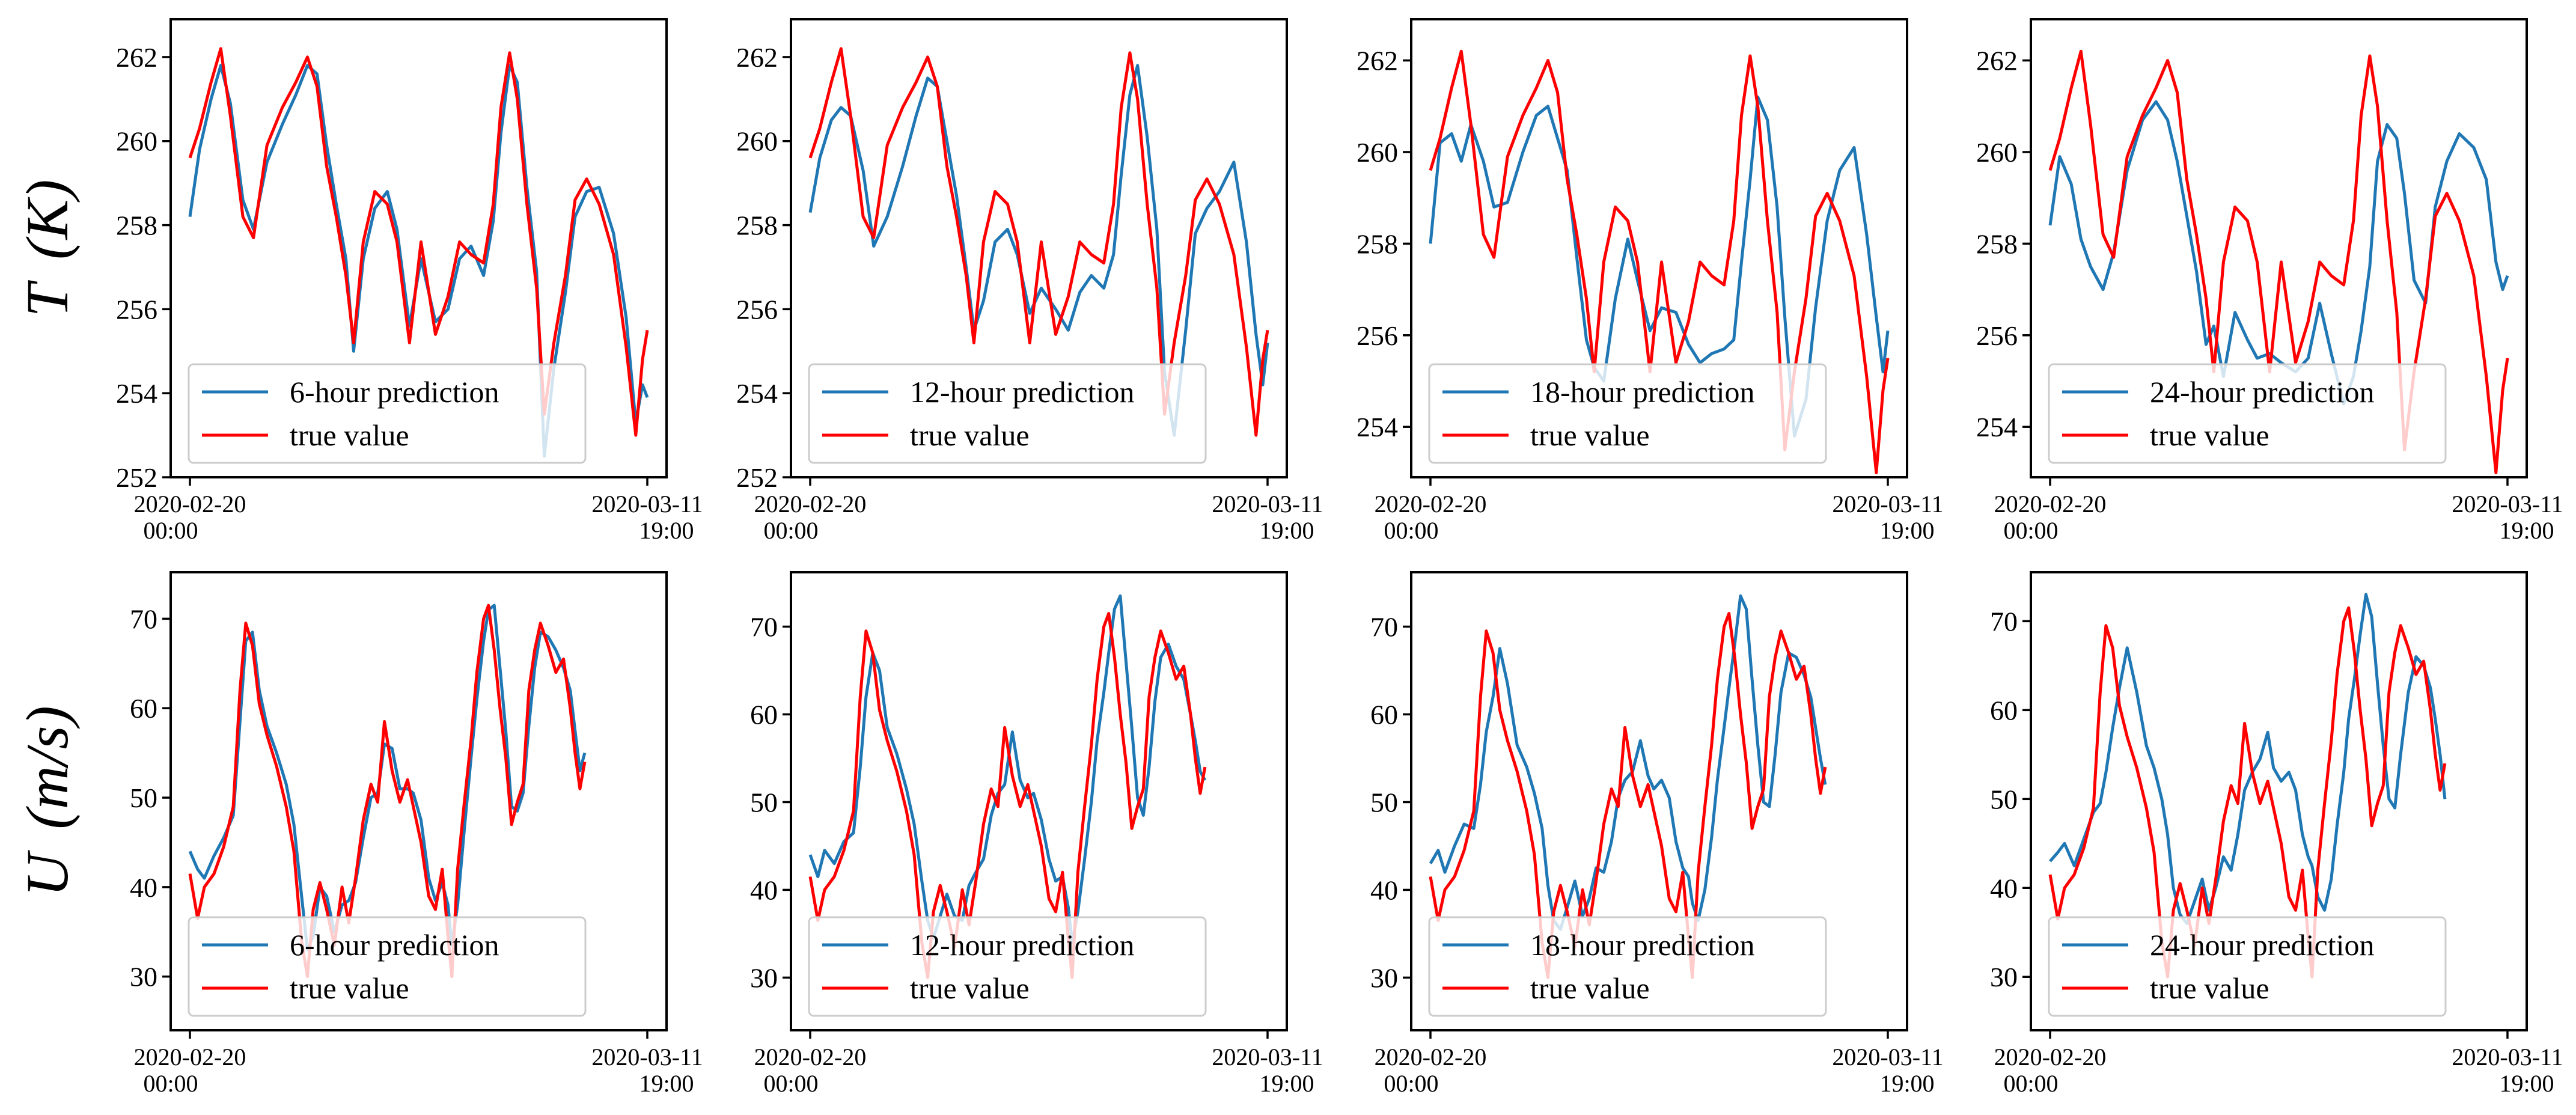  I want to click on legend-label-prediction: 24-hour prediction, so click(2262, 945).